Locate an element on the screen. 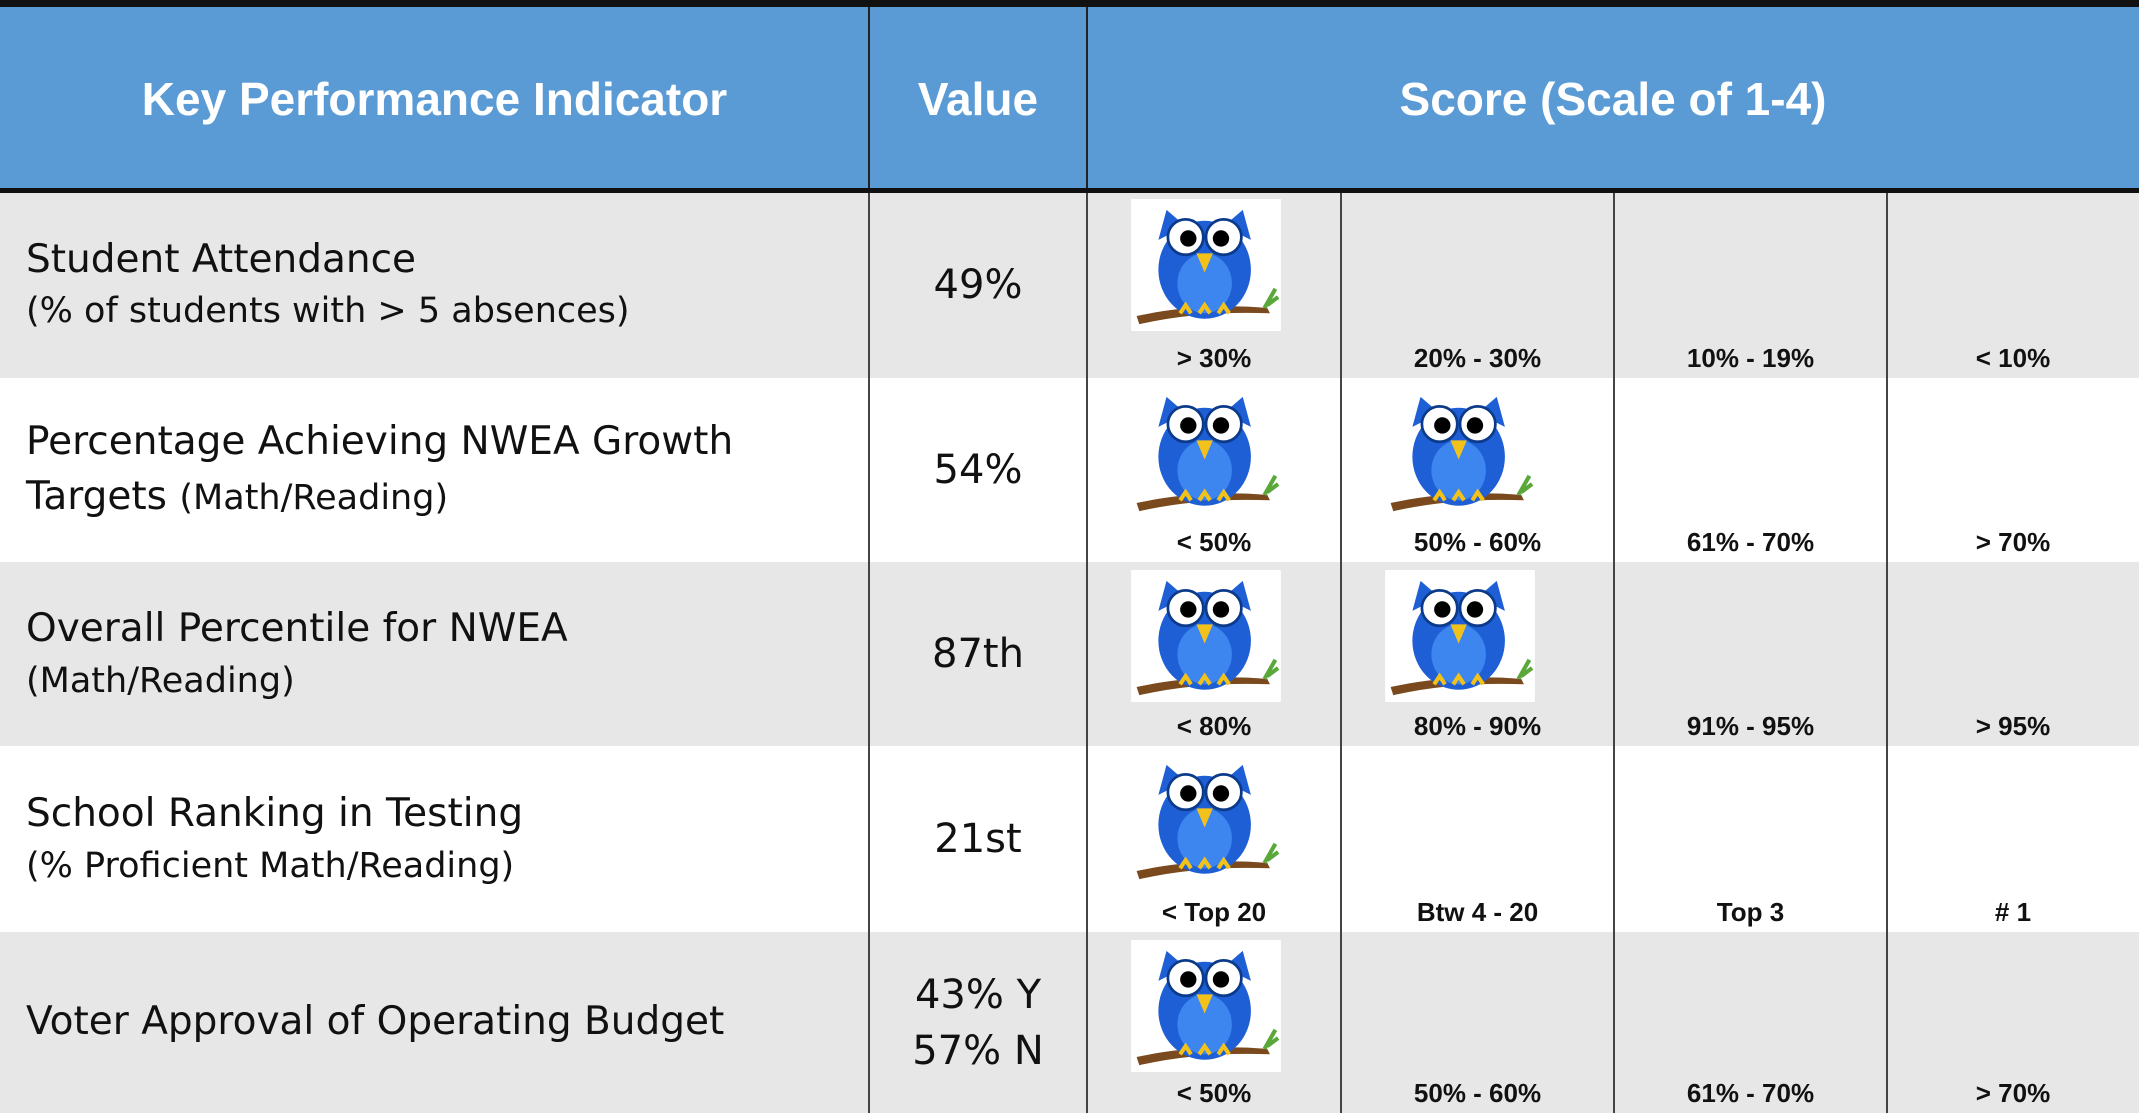 This screenshot has width=2139, height=1113. score-label: < Top 20 is located at coordinates (1214, 912).